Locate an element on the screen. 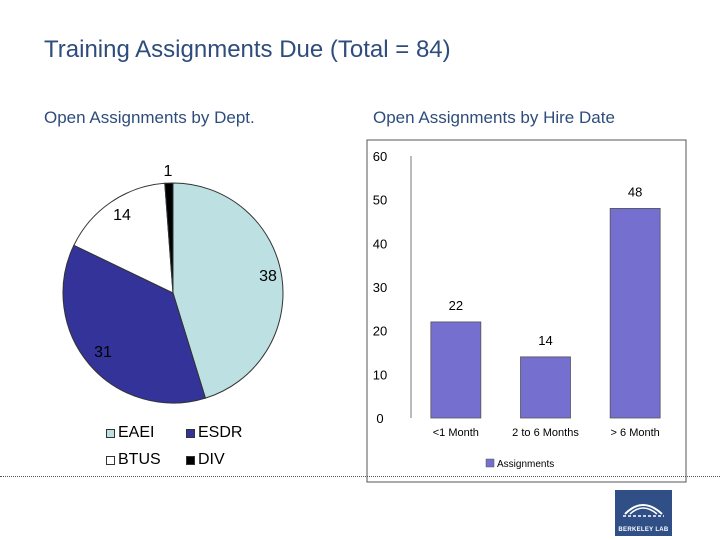  bar-y-tick-label: 40 is located at coordinates (380, 243).